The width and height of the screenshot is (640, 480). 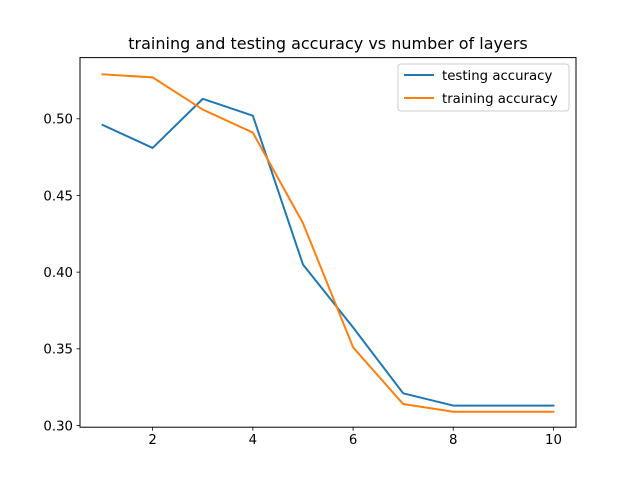 What do you see at coordinates (500, 99) in the screenshot?
I see `legend-label-training: training accuracy` at bounding box center [500, 99].